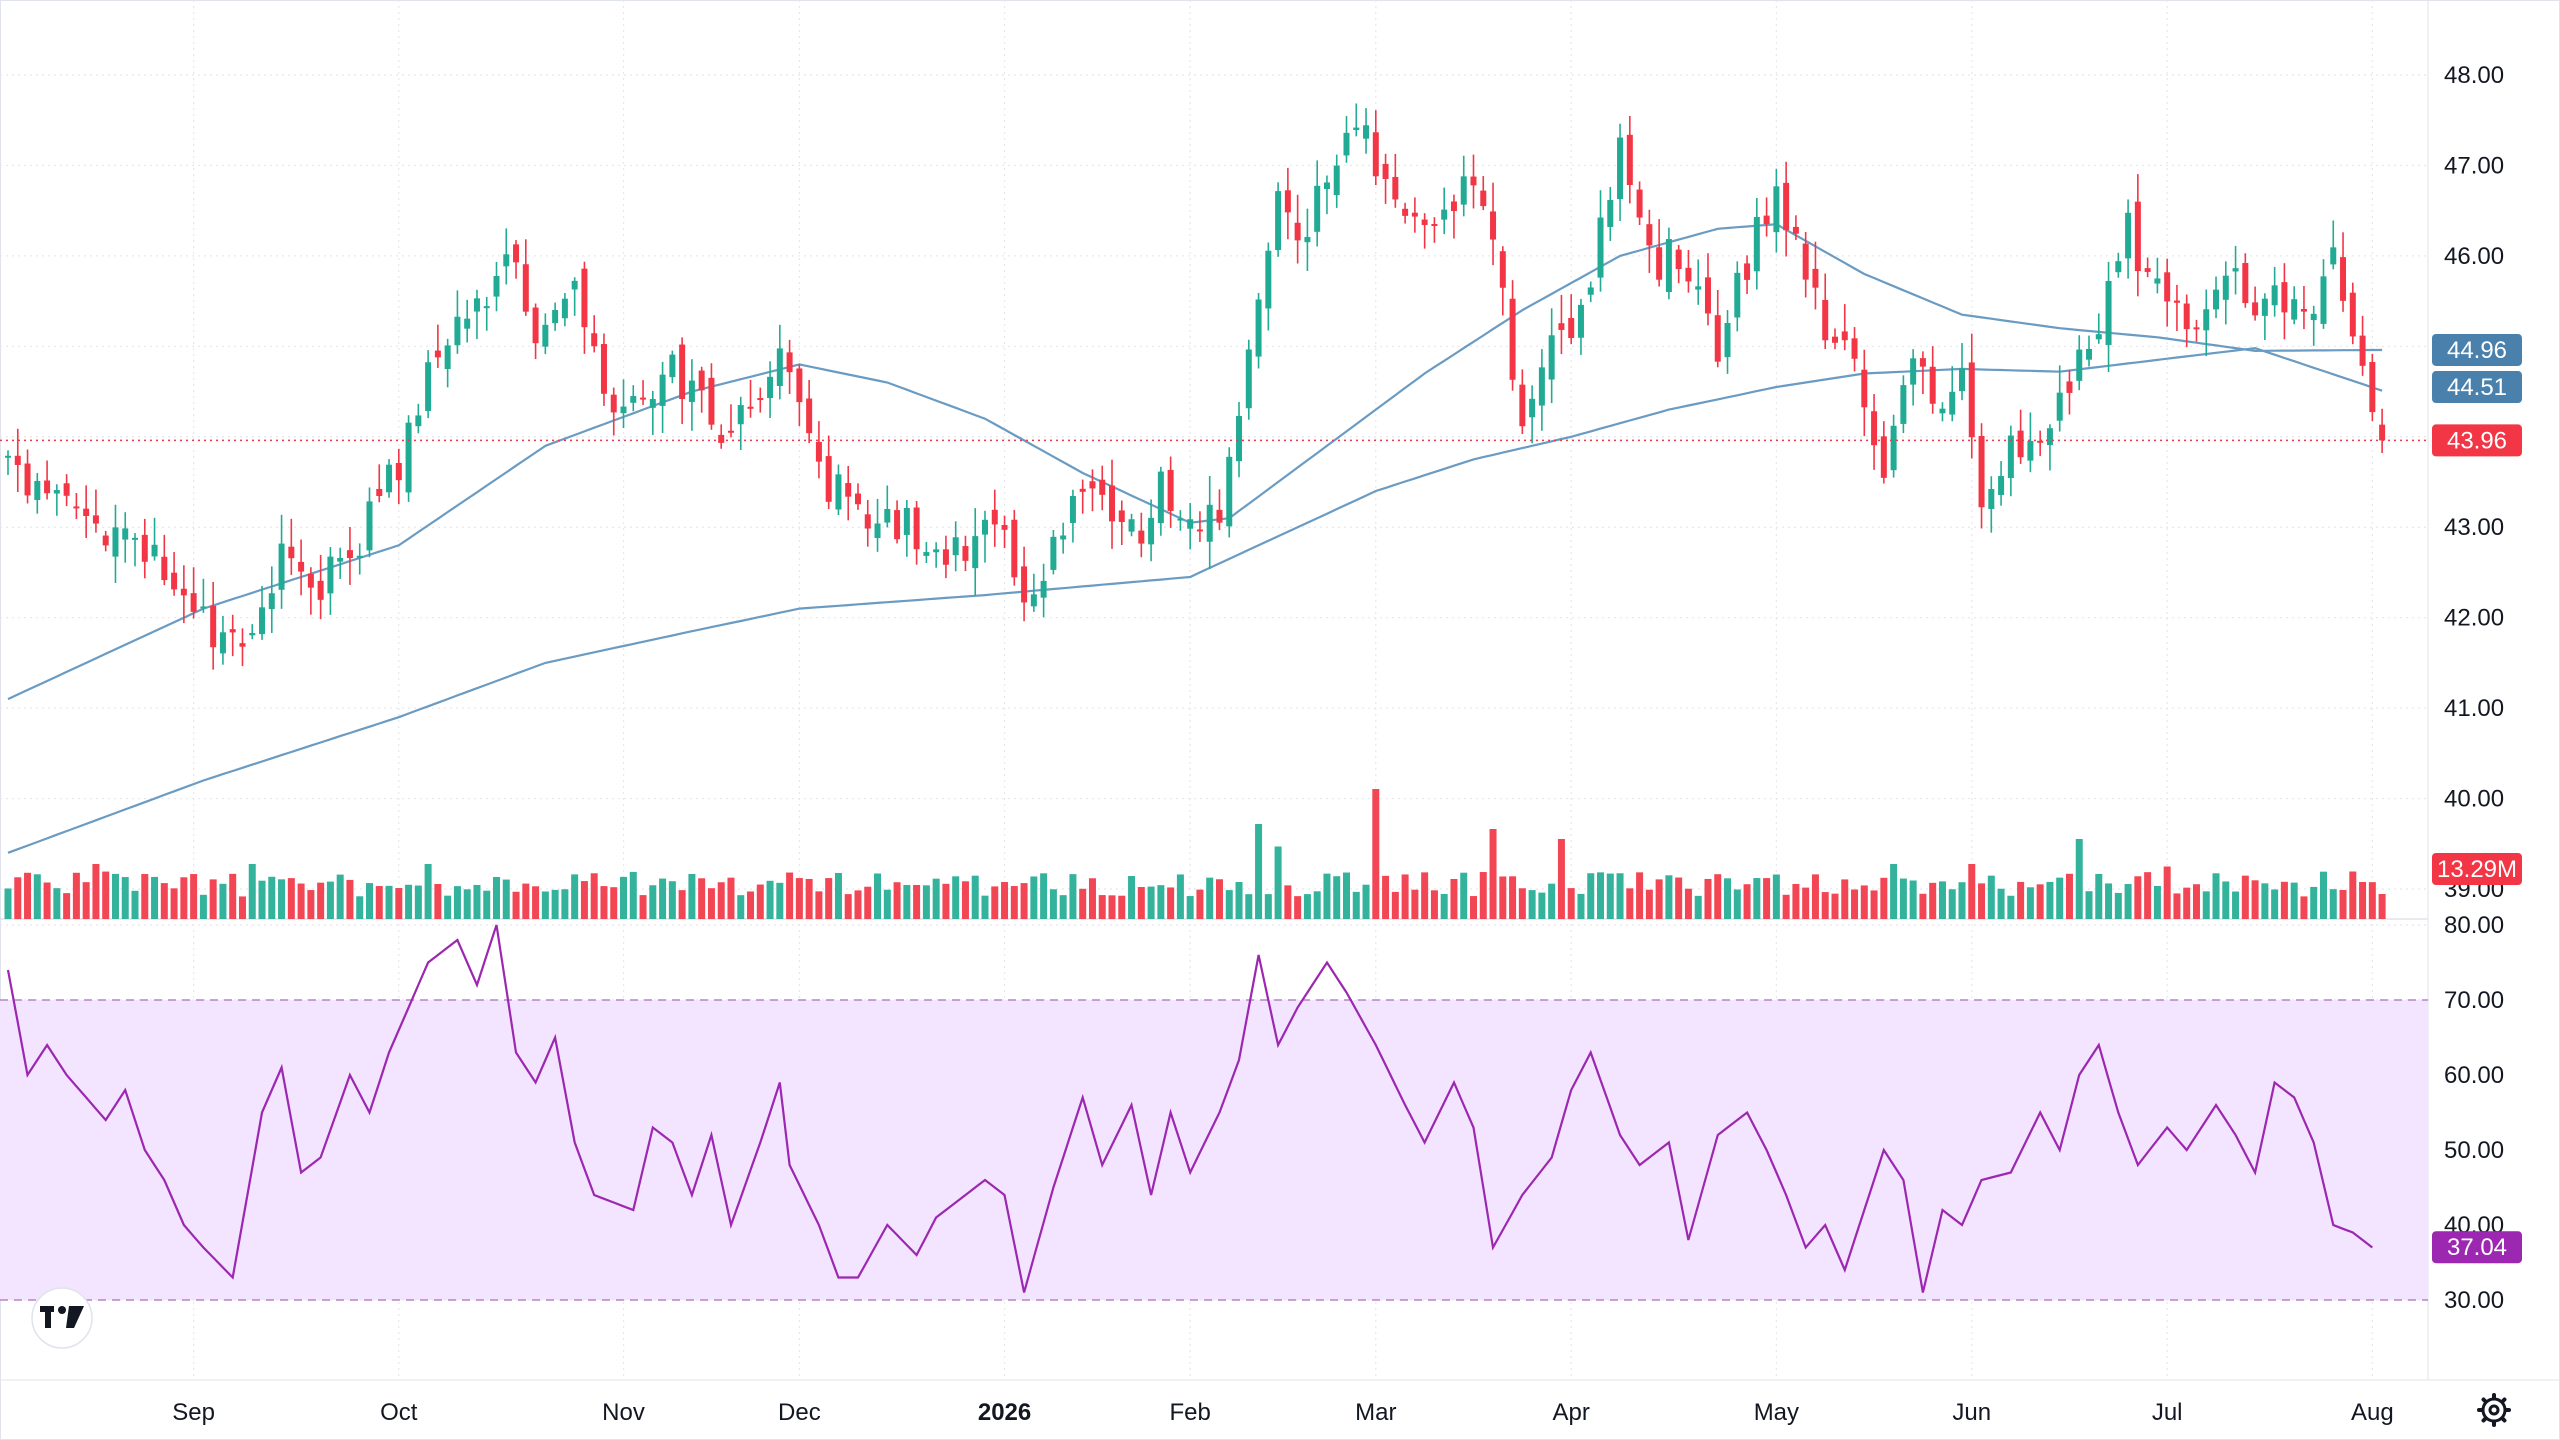 The image size is (2560, 1440). What do you see at coordinates (2494, 1410) in the screenshot?
I see `settings-gear-icon` at bounding box center [2494, 1410].